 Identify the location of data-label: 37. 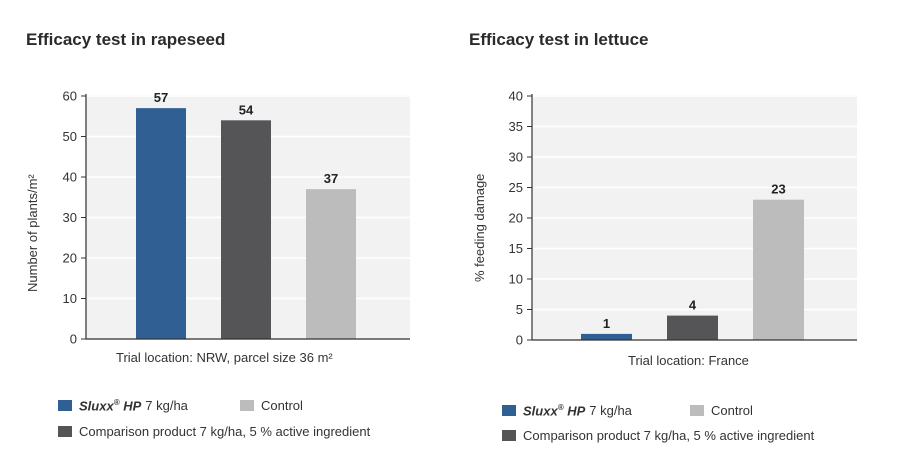
(331, 178).